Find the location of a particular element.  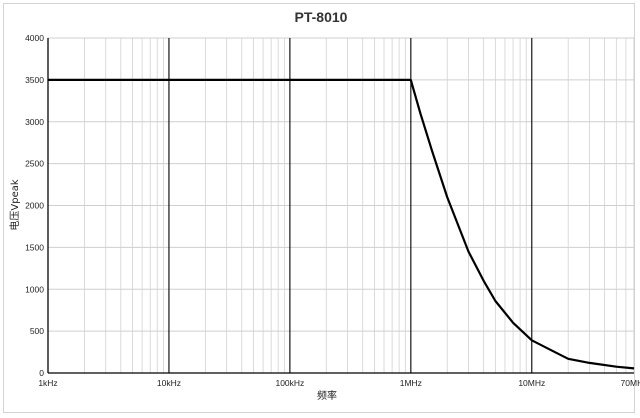

y-tick-label: 3500 is located at coordinates (34, 80).